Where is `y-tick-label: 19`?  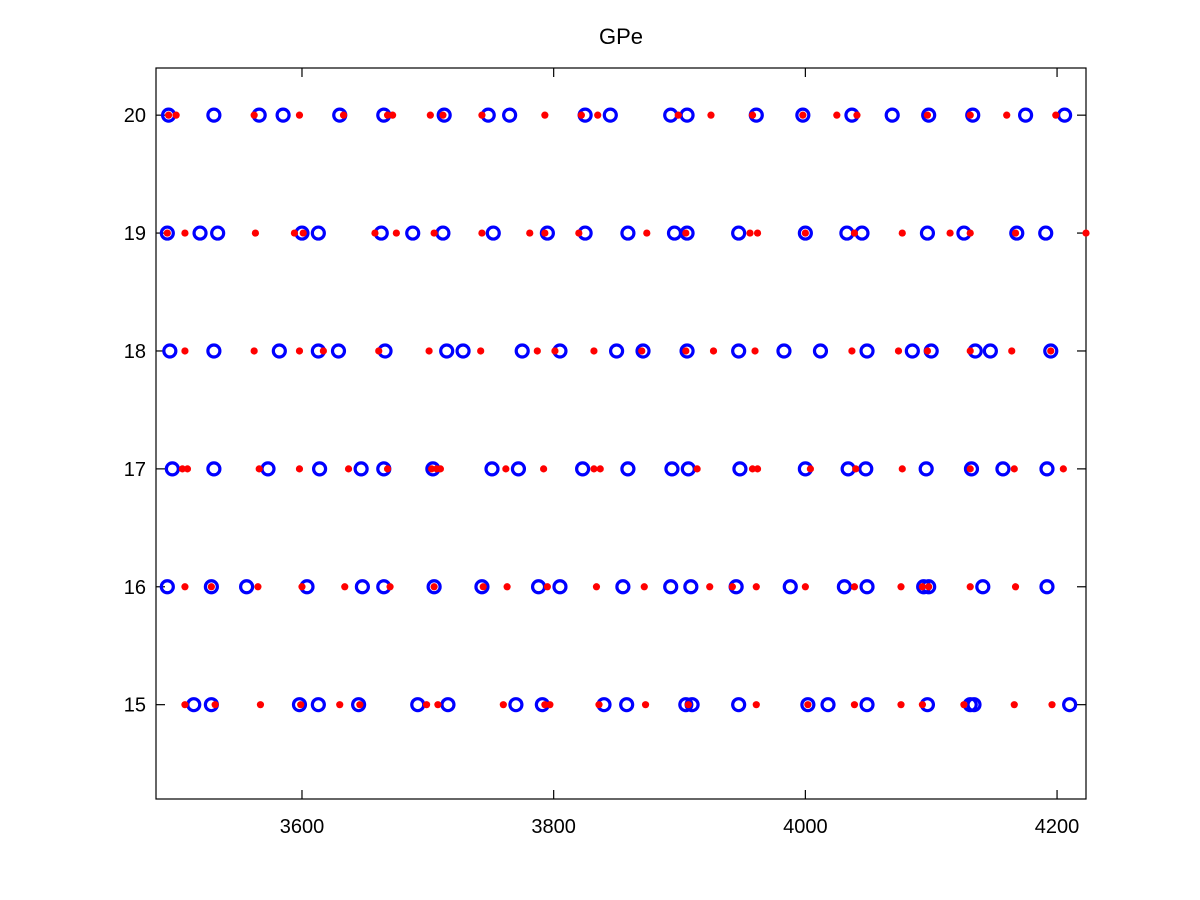
y-tick-label: 19 is located at coordinates (135, 234).